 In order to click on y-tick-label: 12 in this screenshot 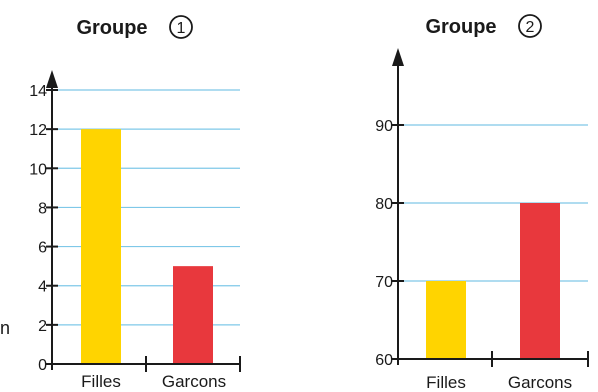, I will do `click(38, 130)`.